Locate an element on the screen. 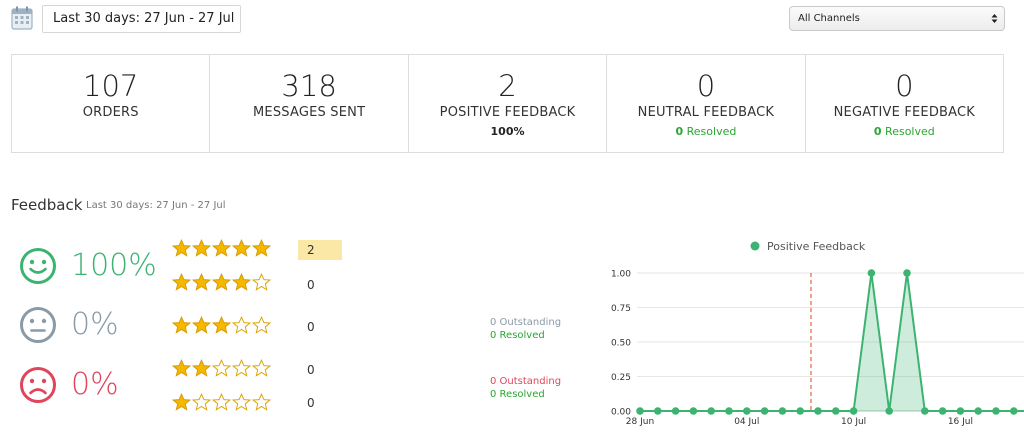 The width and height of the screenshot is (1024, 435). stat-value: 318 is located at coordinates (309, 86).